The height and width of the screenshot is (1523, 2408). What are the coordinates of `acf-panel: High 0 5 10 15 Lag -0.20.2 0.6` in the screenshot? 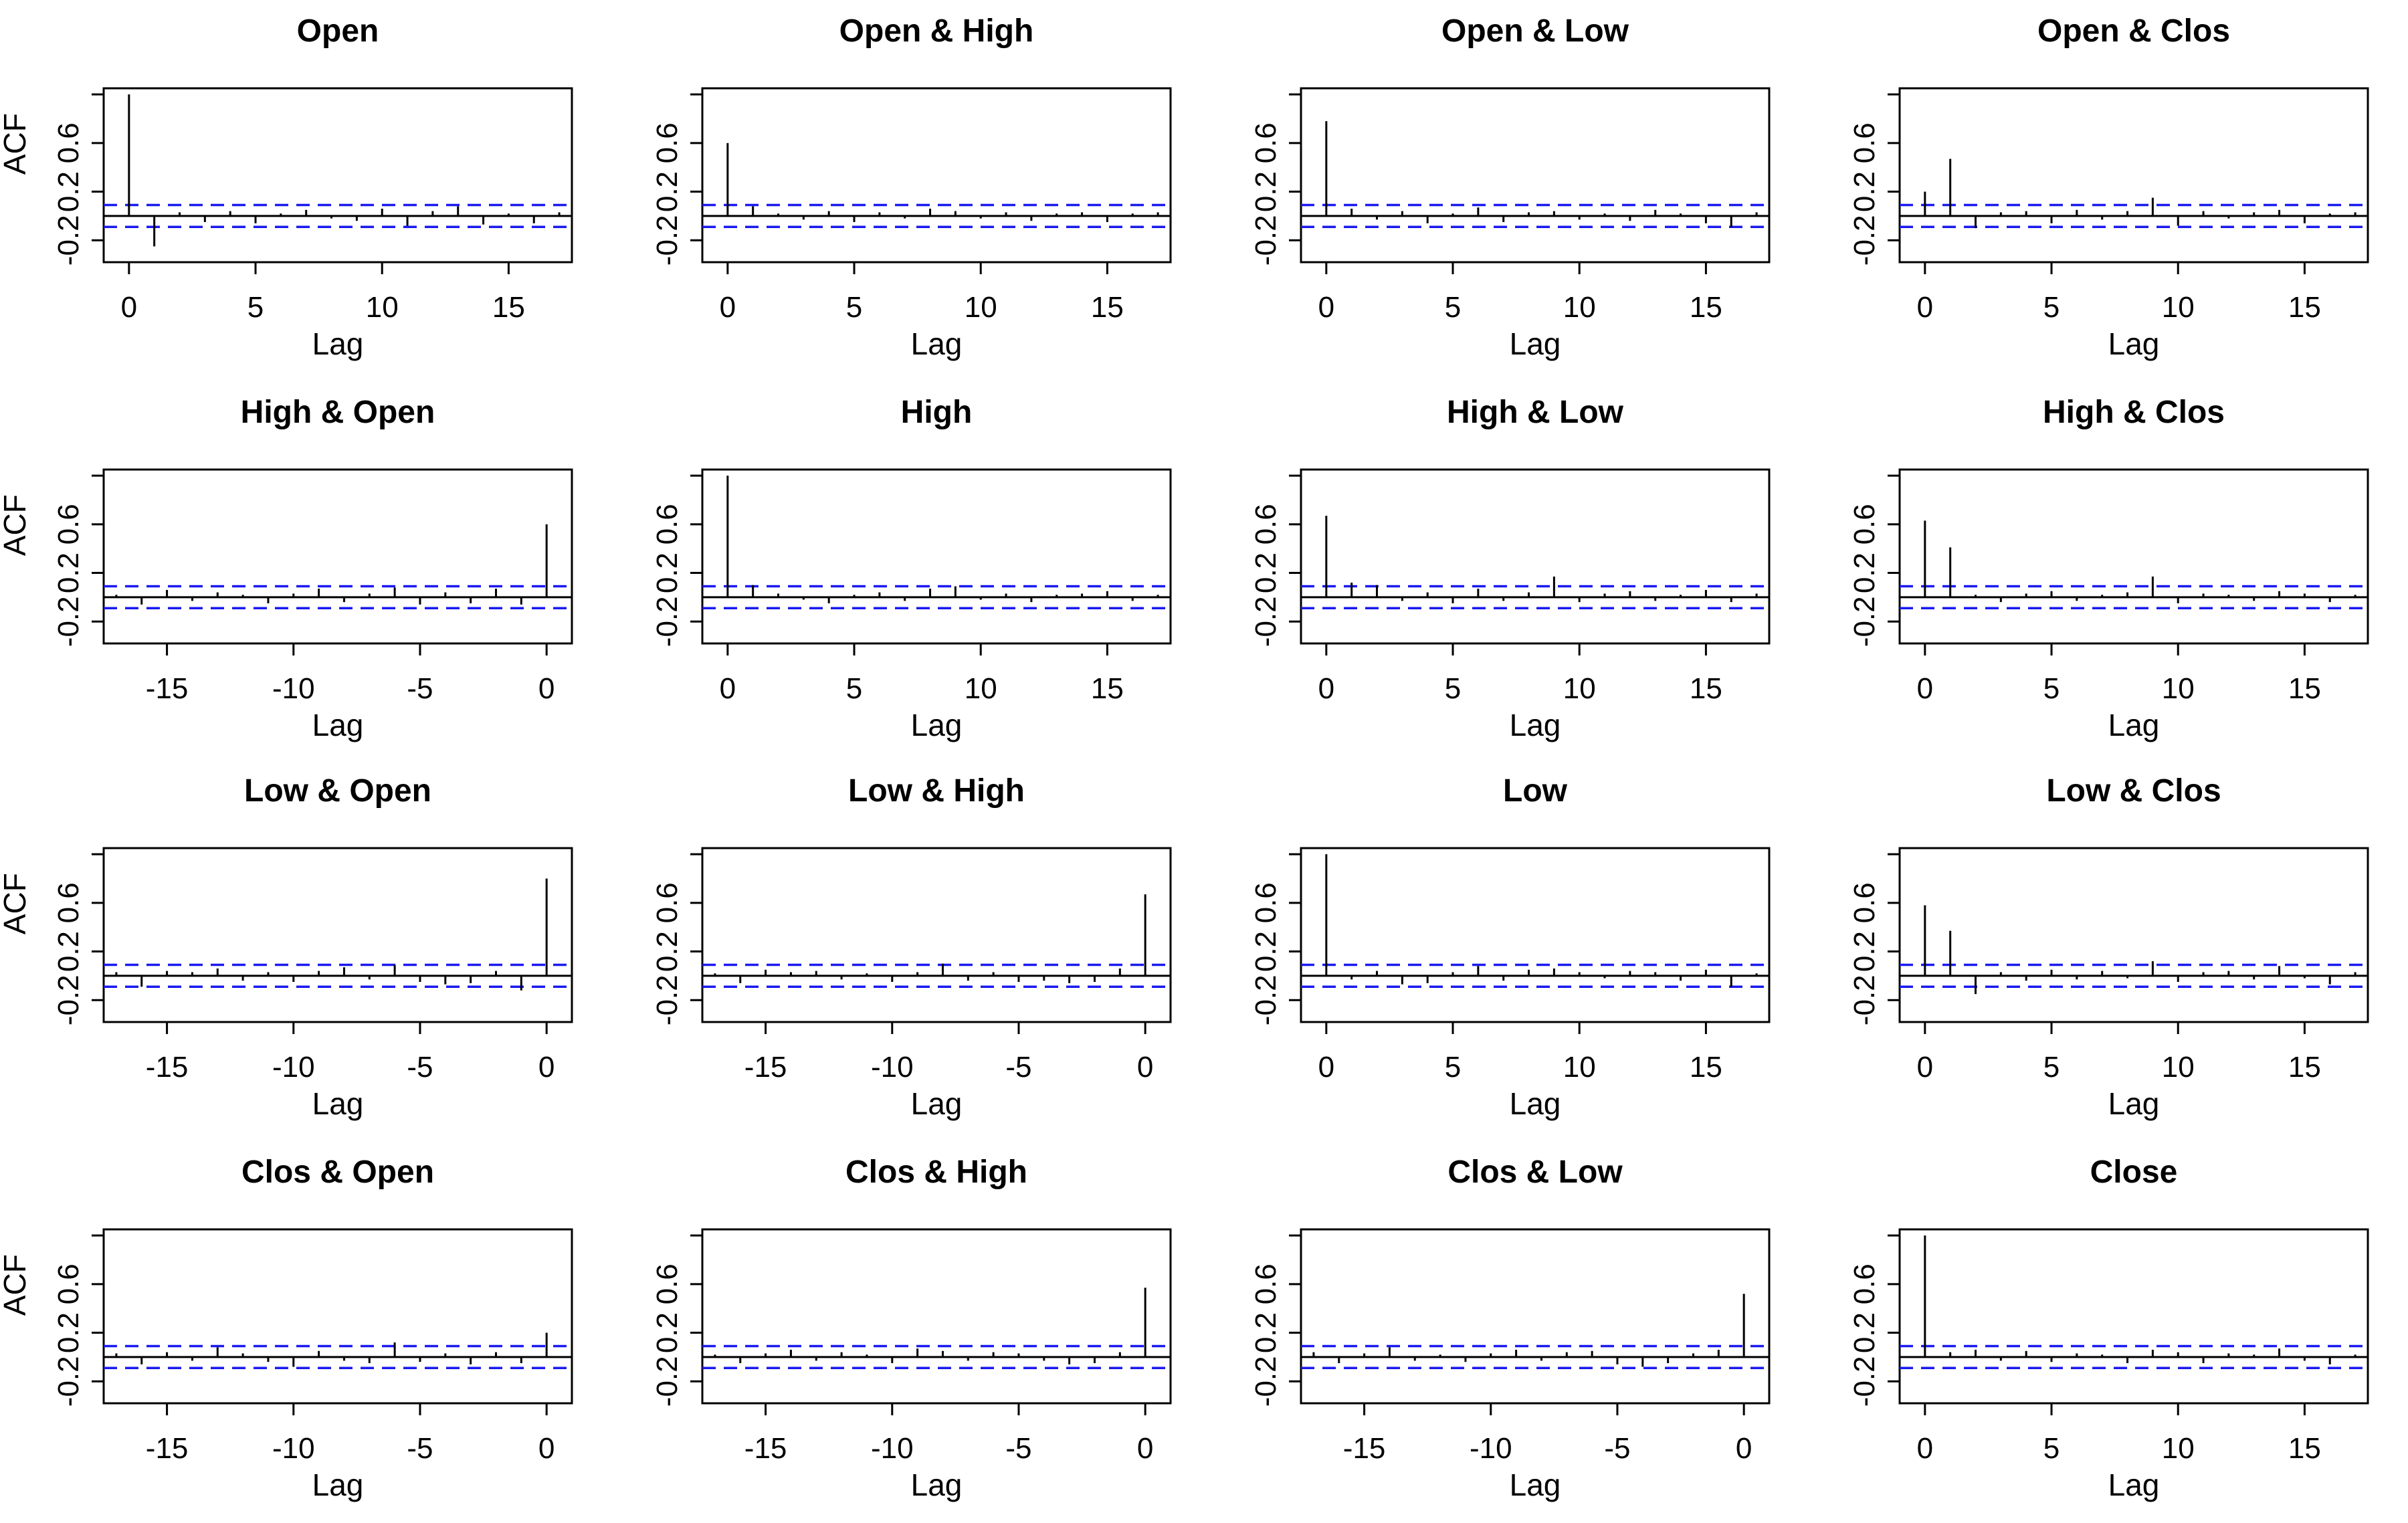 It's located at (911, 568).